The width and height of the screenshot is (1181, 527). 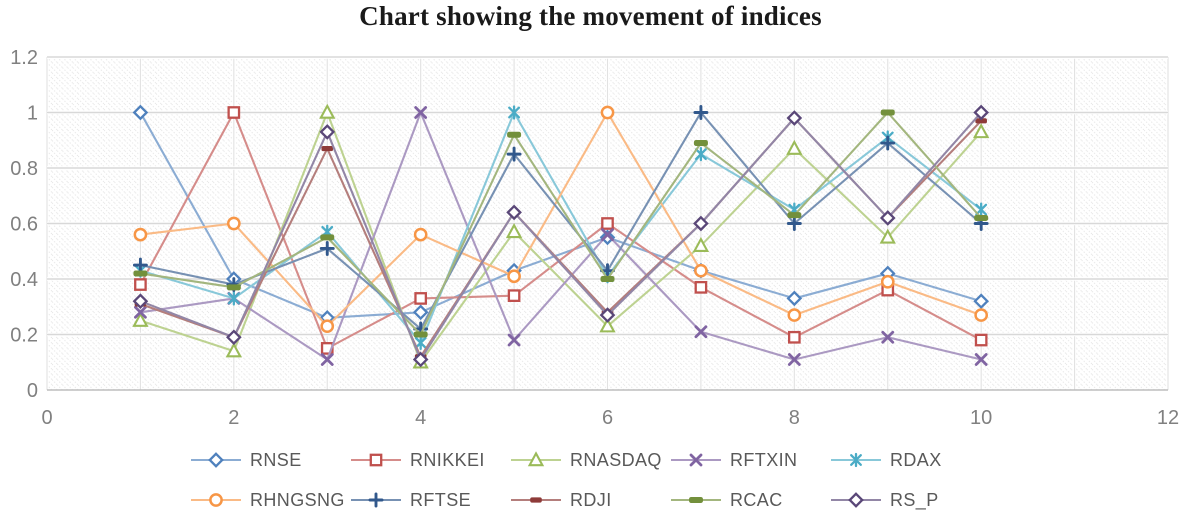 What do you see at coordinates (916, 459) in the screenshot?
I see `legend-label: RDAX` at bounding box center [916, 459].